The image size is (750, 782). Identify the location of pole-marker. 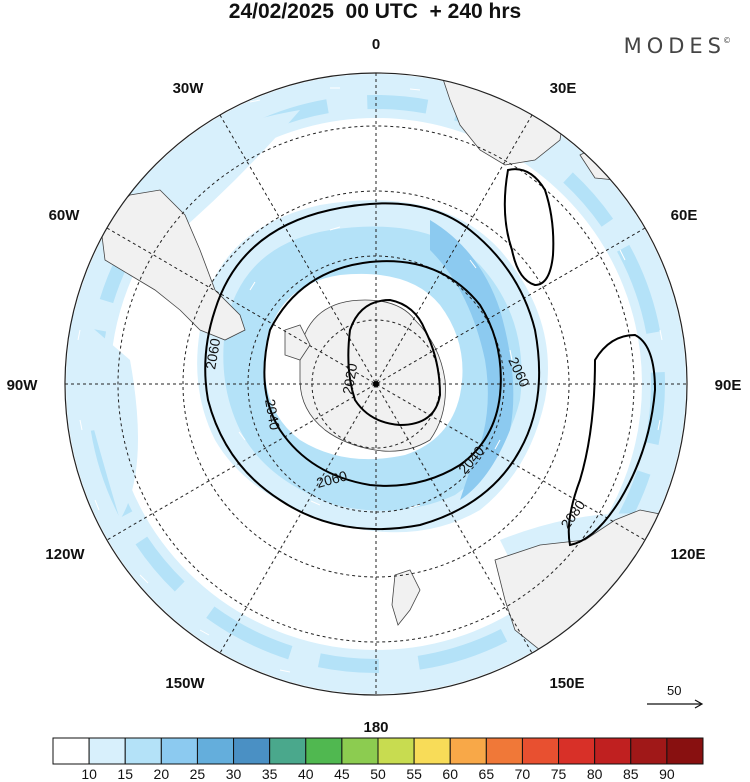
(376, 384).